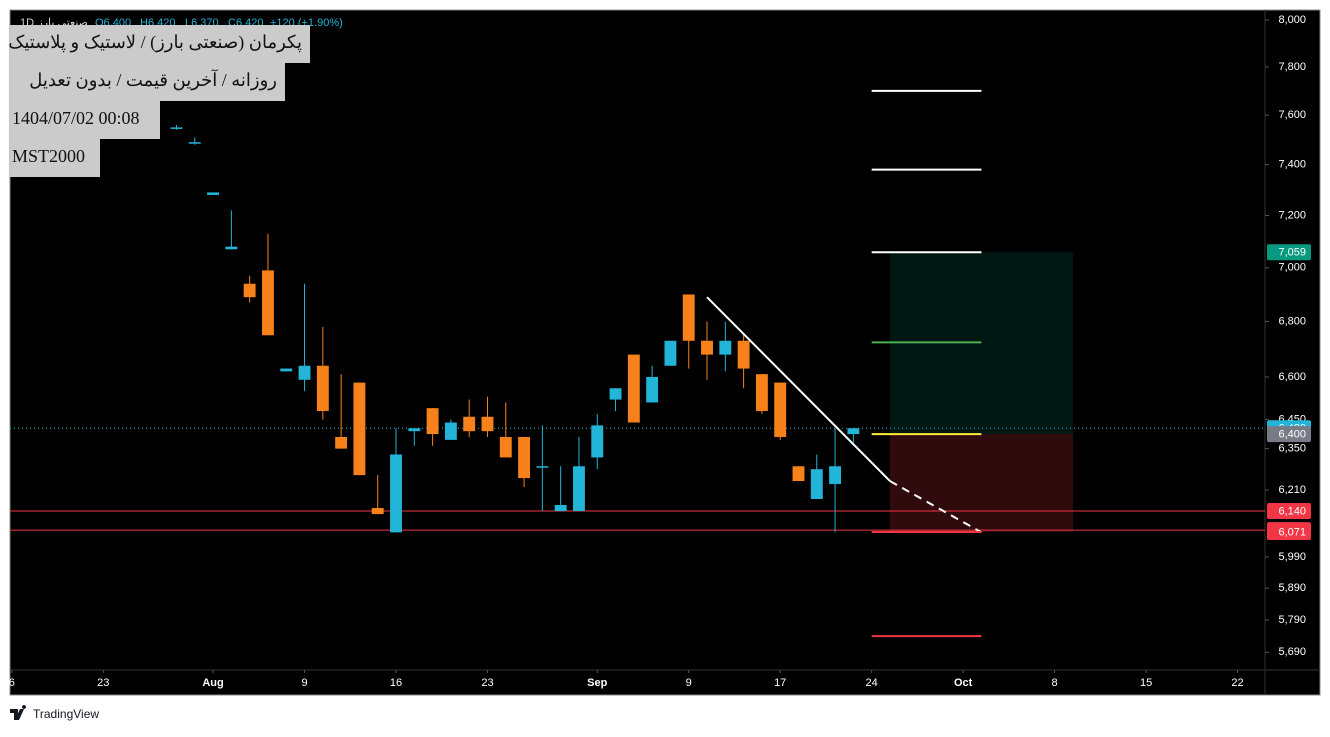  What do you see at coordinates (1292, 268) in the screenshot?
I see `y-tick-label: 7,000` at bounding box center [1292, 268].